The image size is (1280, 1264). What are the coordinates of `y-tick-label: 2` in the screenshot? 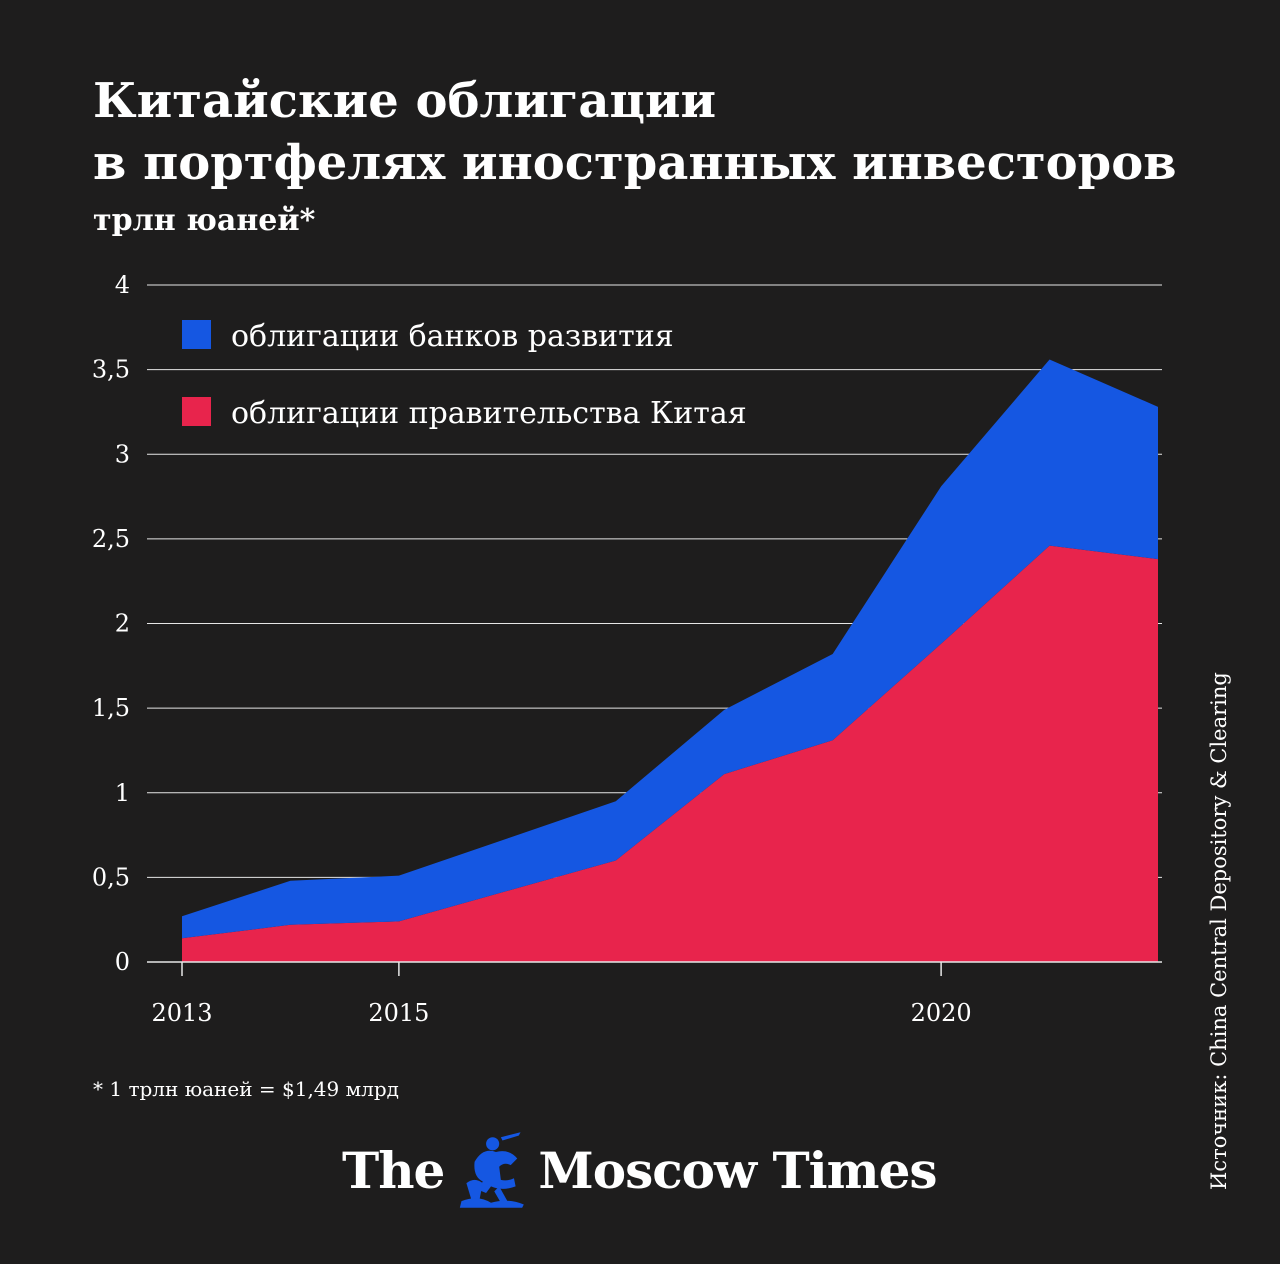 It's located at (122, 624).